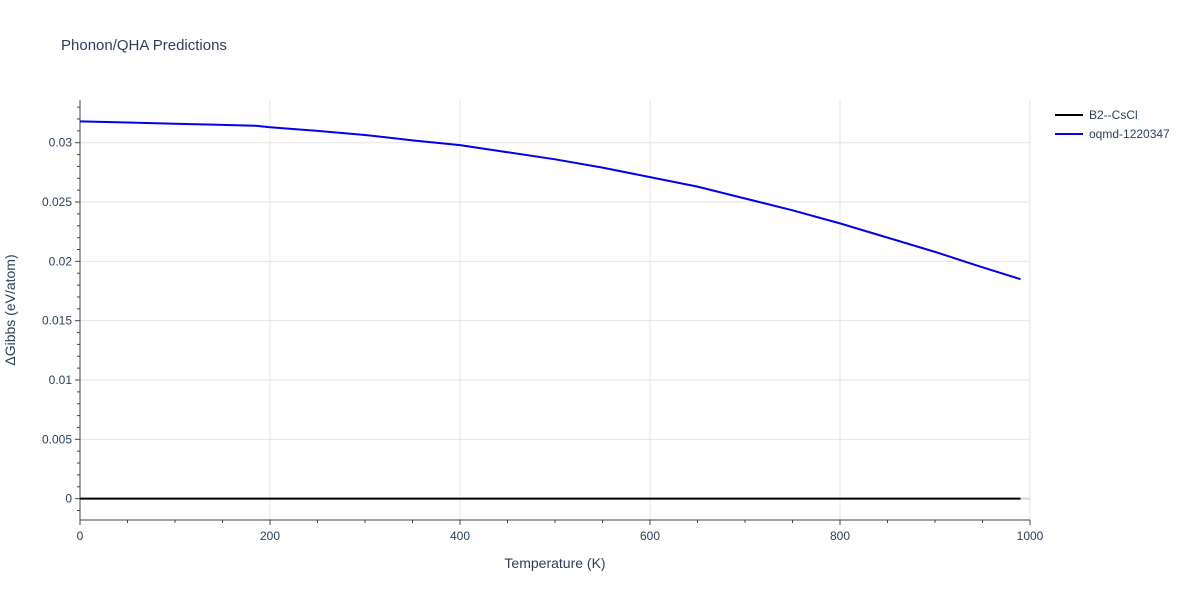 This screenshot has height=600, width=1200. I want to click on legend-item: B2--CsCl, so click(1096, 115).